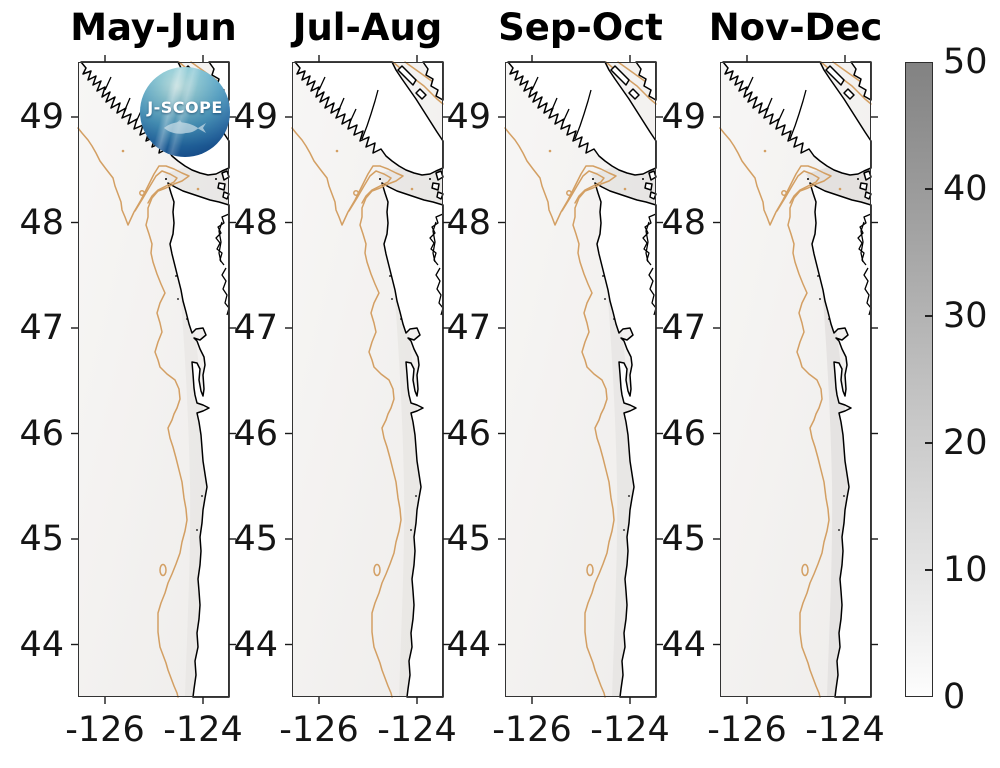 The width and height of the screenshot is (1000, 768). I want to click on colorbar-tick-label: 10, so click(965, 570).